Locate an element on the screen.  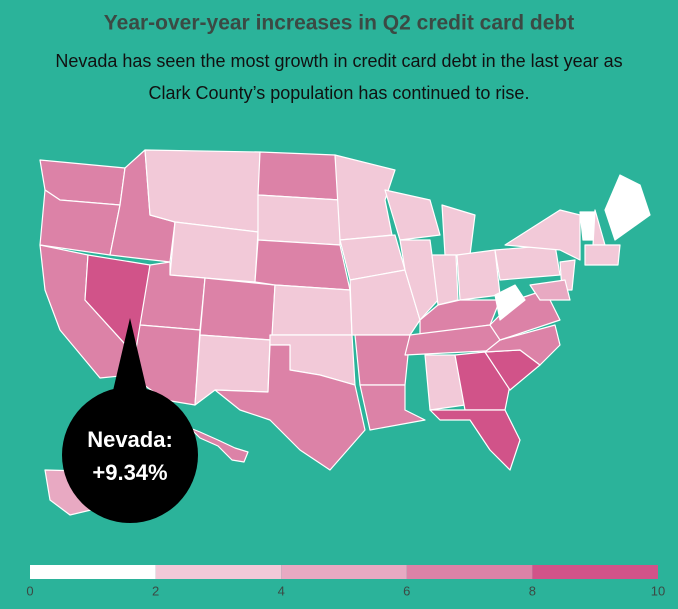
legend-tick-label: 4 is located at coordinates (281, 590).